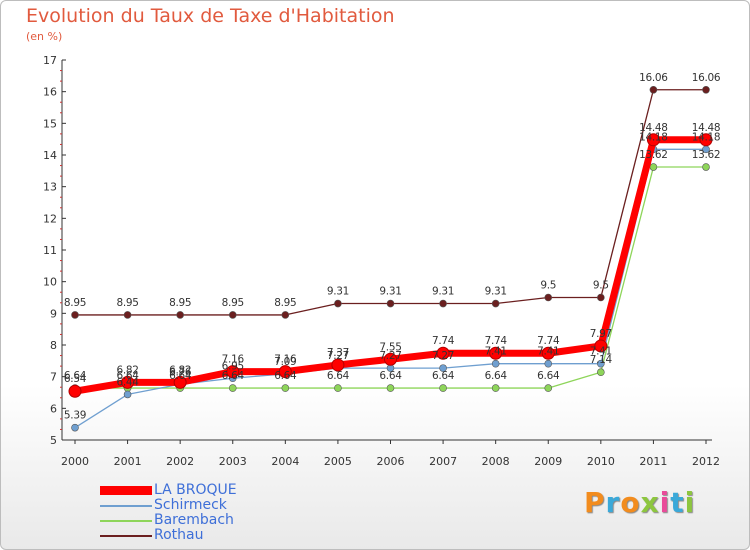 The width and height of the screenshot is (750, 550). I want to click on data-label: 6.44, so click(127, 382).